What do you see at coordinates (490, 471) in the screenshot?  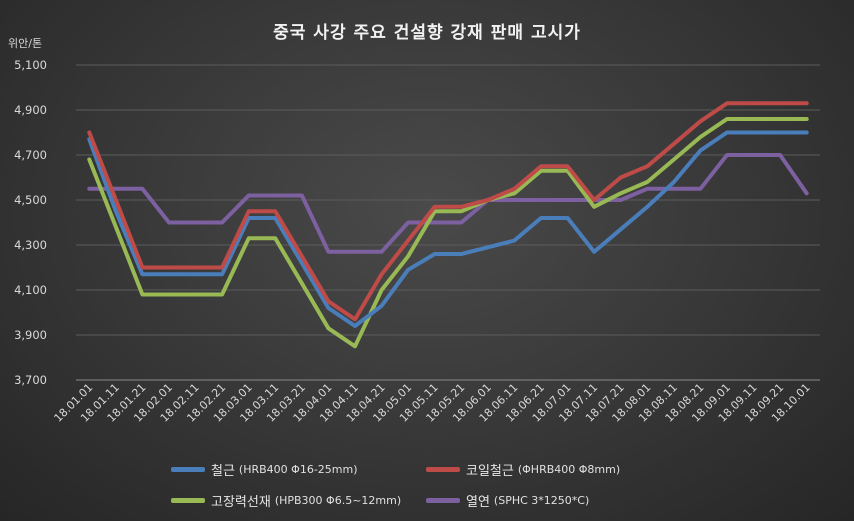 I see `legend-label-coil-rebar: 코일철근` at bounding box center [490, 471].